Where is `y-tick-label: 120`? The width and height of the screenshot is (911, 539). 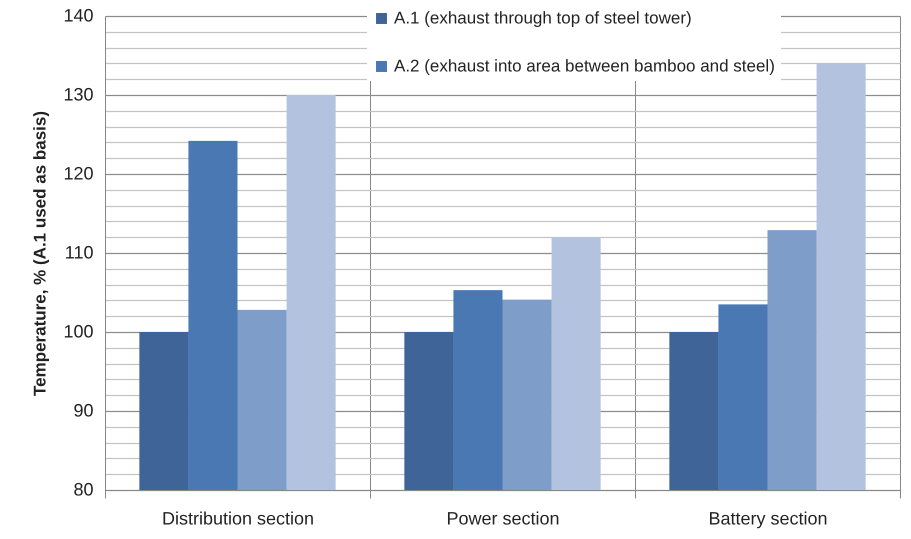
y-tick-label: 120 is located at coordinates (78, 174).